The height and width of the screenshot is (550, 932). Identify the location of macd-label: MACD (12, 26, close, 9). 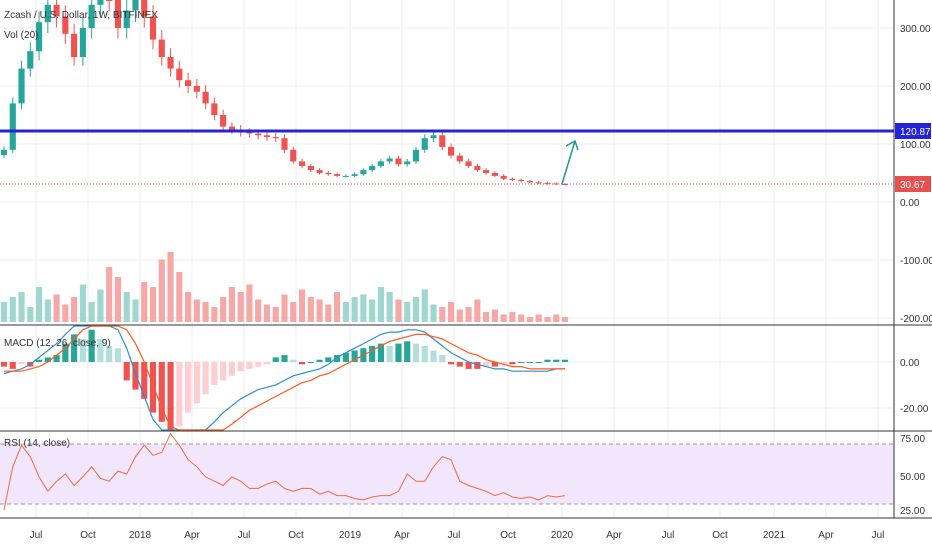
(57, 343).